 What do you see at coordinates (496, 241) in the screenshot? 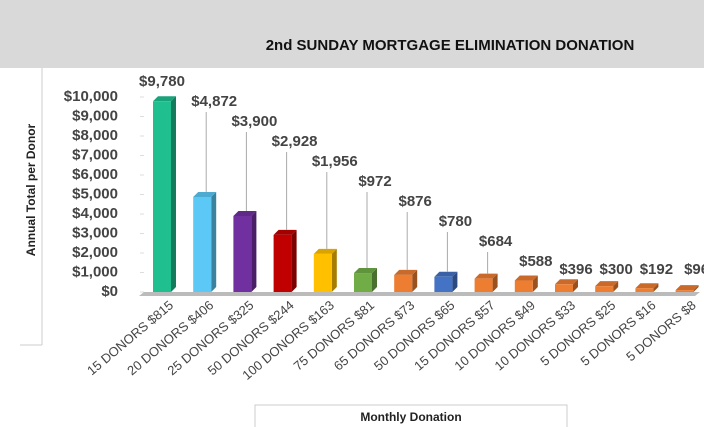
I see `data-label: $684` at bounding box center [496, 241].